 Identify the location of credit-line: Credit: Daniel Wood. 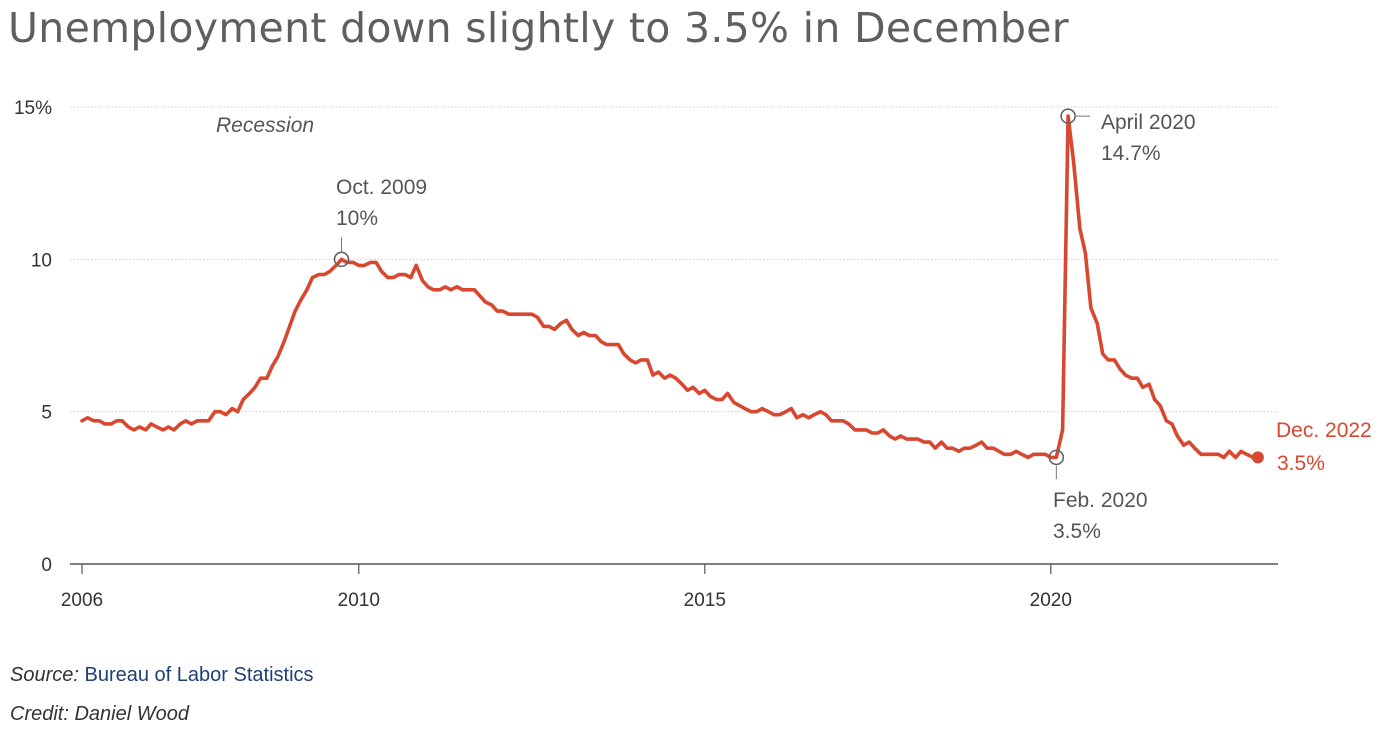
(99, 714).